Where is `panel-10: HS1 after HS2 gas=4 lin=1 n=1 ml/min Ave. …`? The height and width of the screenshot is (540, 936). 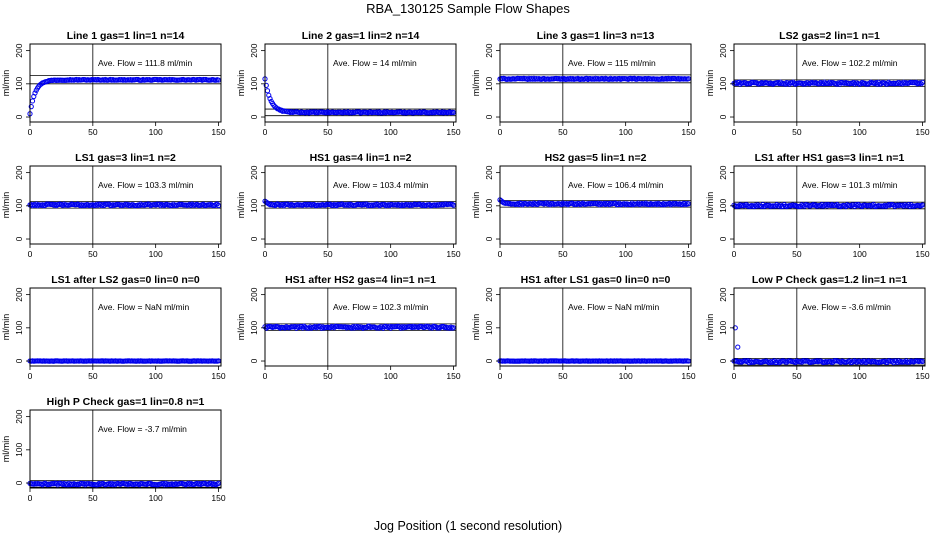
panel-10: HS1 after HS2 gas=4 lin=1 n=1 ml/min Ave. … is located at coordinates (348, 327).